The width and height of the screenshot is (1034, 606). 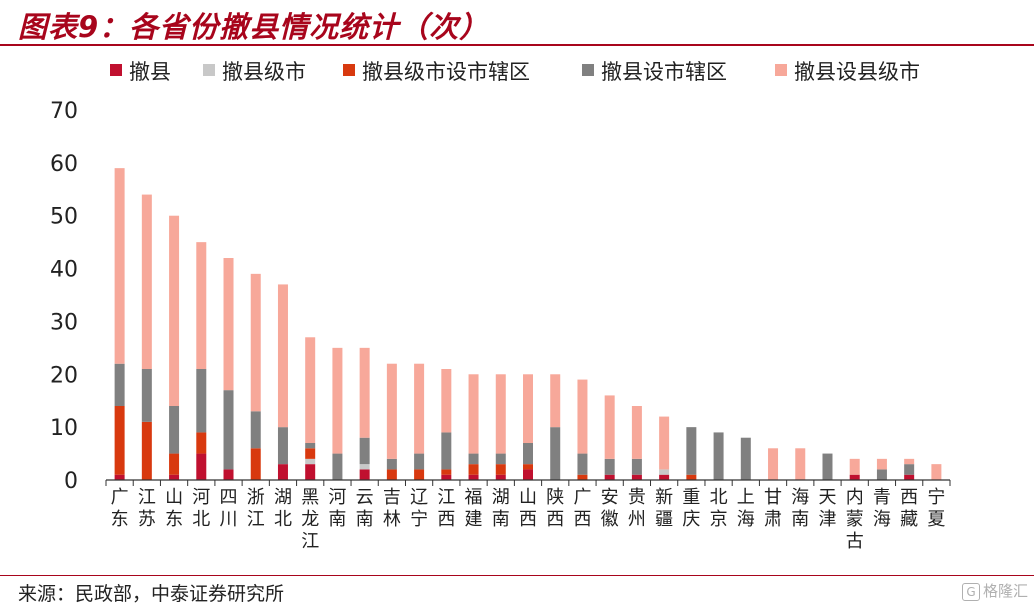 What do you see at coordinates (64, 111) in the screenshot?
I see `y-tick-label: 70` at bounding box center [64, 111].